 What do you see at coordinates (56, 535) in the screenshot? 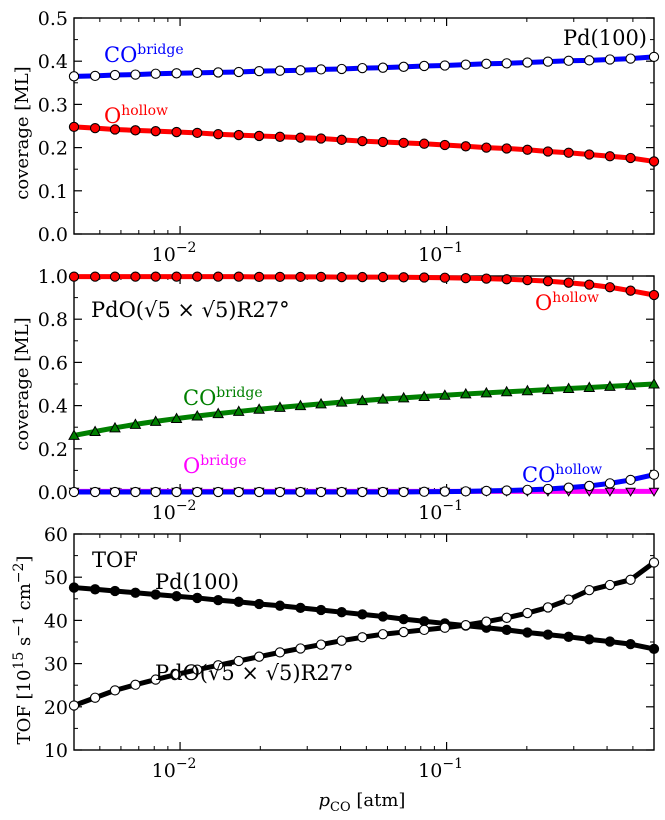
I see `y-tick-label: 60` at bounding box center [56, 535].